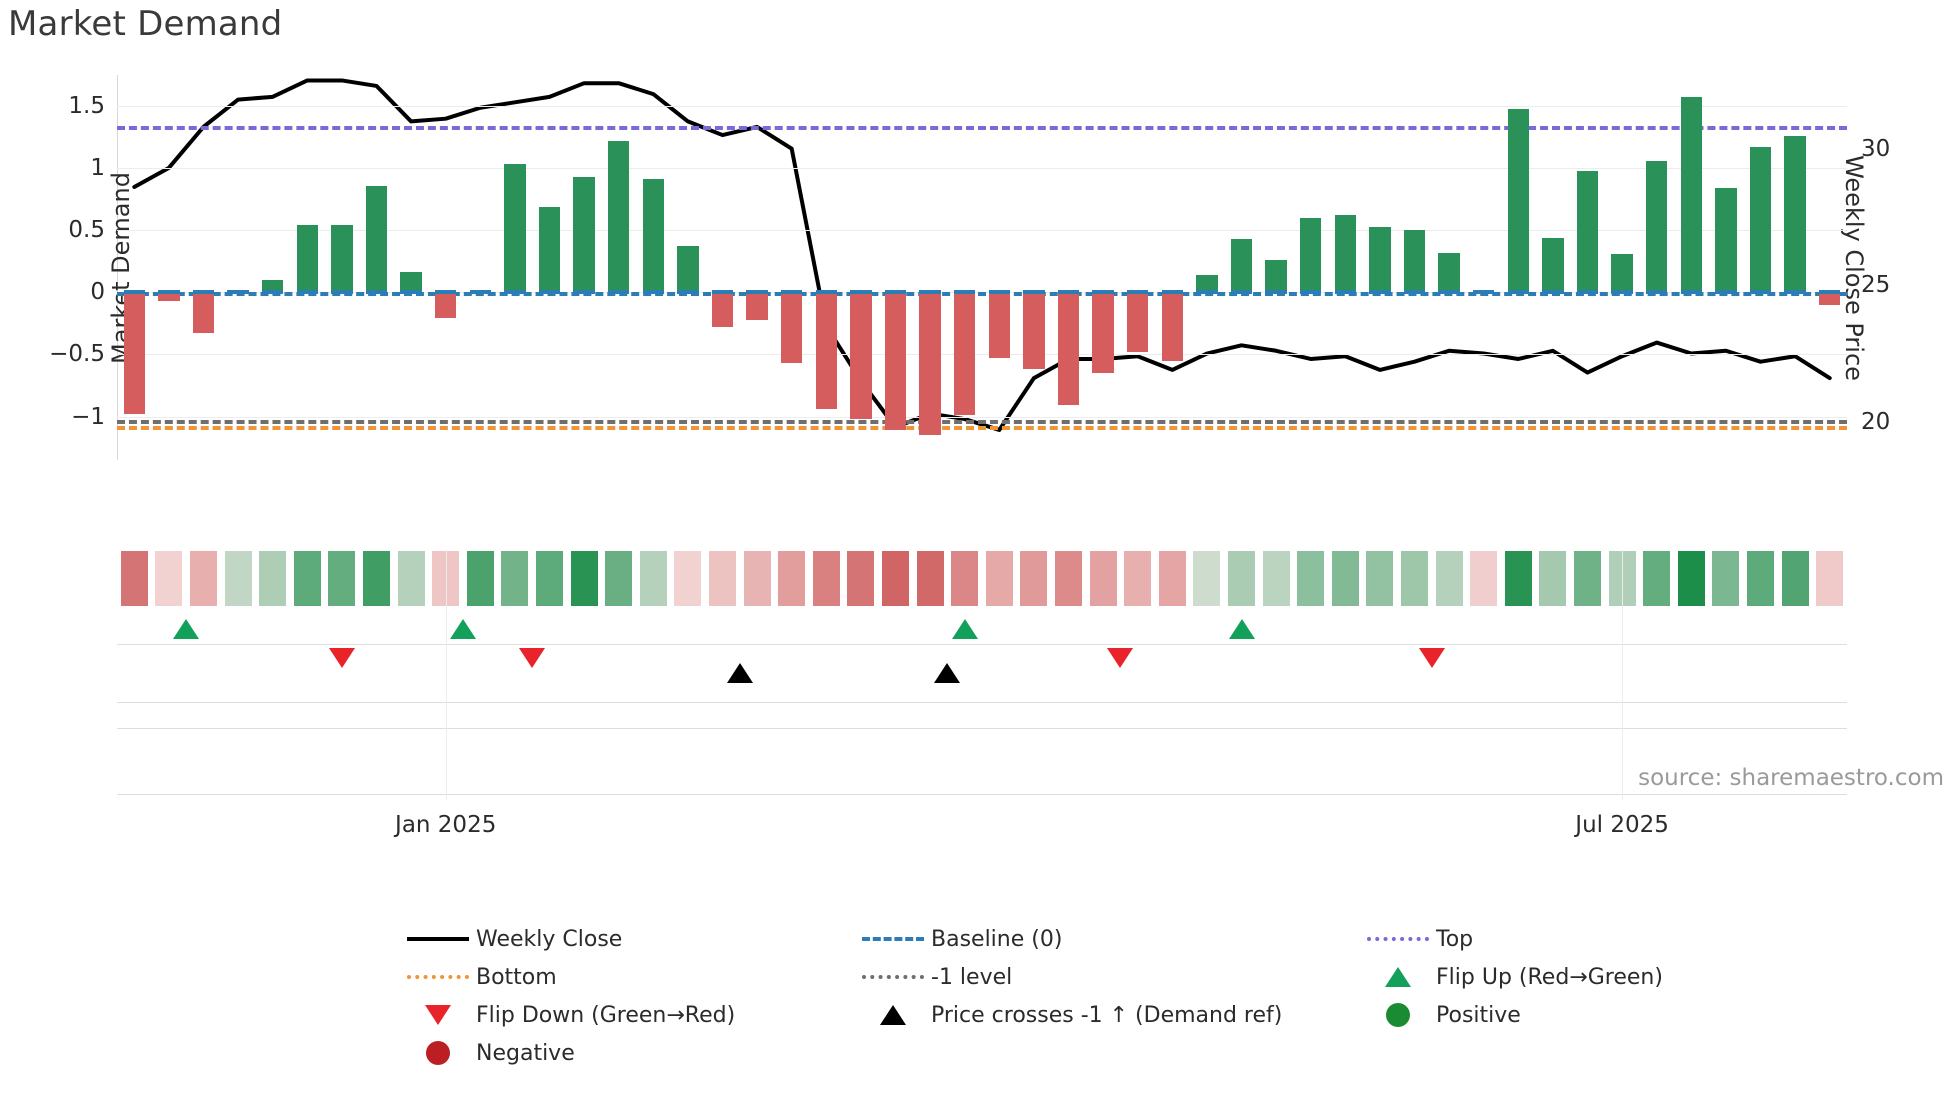 The height and width of the screenshot is (1102, 1960). What do you see at coordinates (627, 1015) in the screenshot?
I see `legend-item: Flip Down (Green→Red)` at bounding box center [627, 1015].